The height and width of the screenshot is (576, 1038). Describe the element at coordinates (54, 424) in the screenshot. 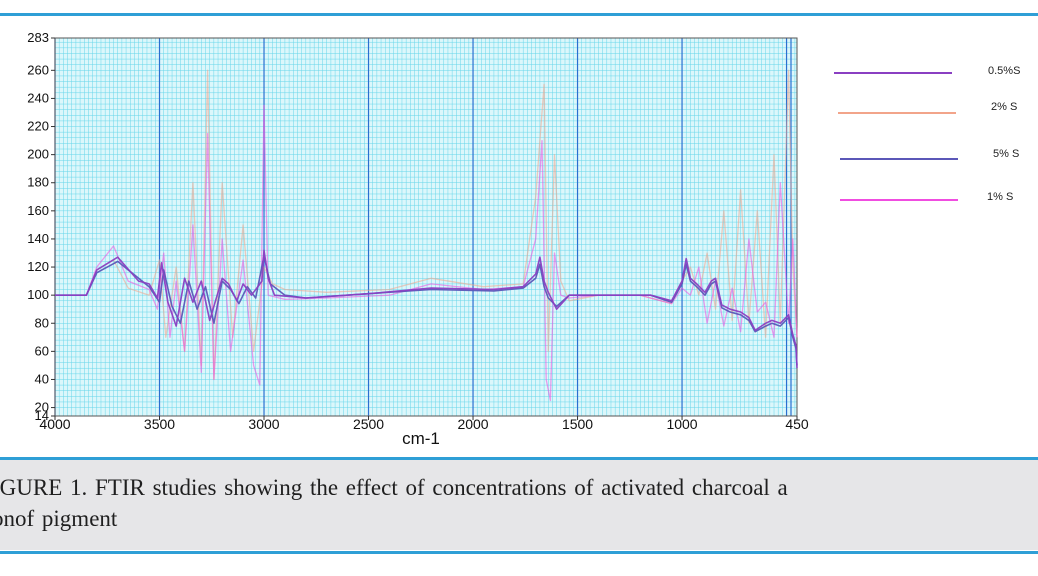

I see `x-tick-label-0: 4000` at that location.